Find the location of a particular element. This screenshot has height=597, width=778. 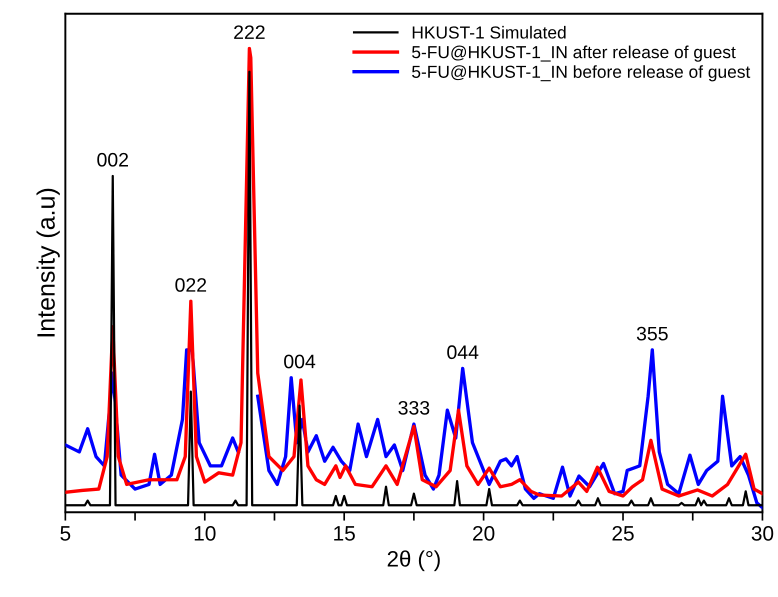

x-tick-label: 20 is located at coordinates (483, 533).